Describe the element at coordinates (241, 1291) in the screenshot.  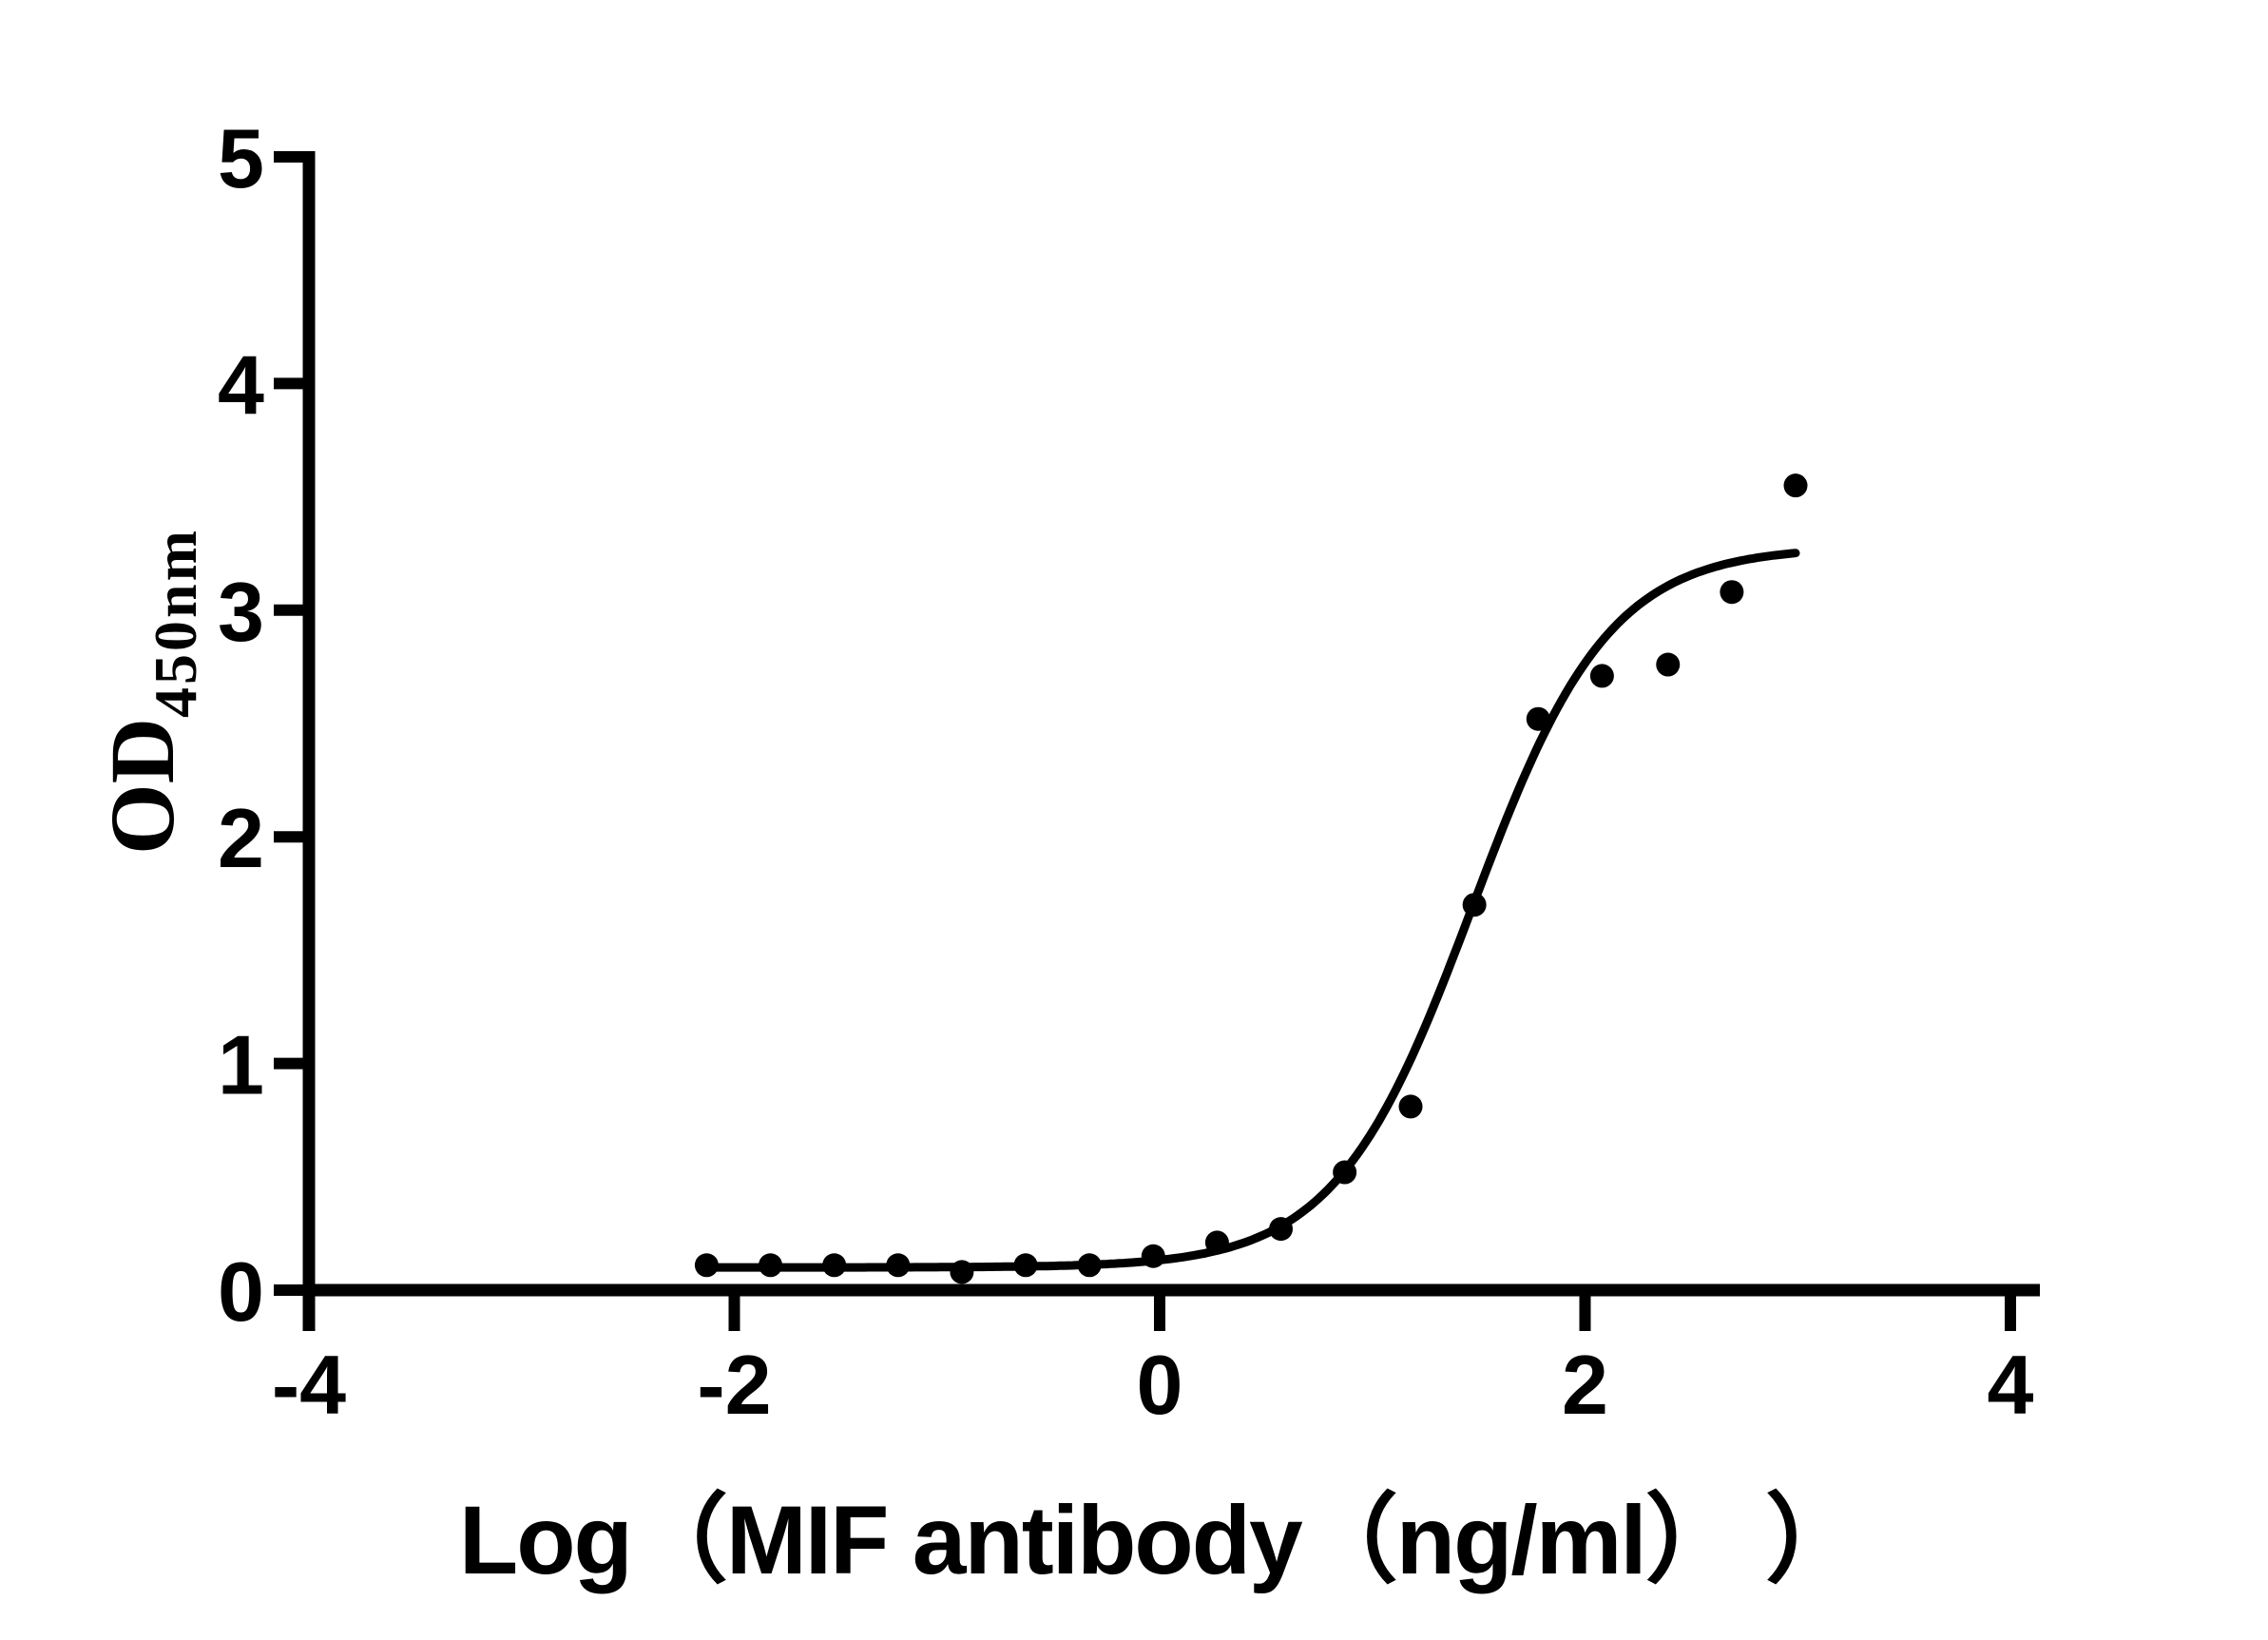
I see `y-tick-label-0: 0` at that location.